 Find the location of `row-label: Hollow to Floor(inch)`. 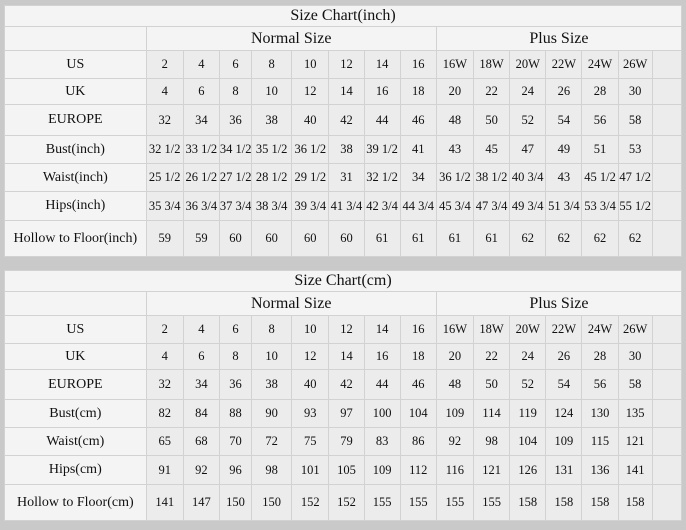

row-label: Hollow to Floor(inch) is located at coordinates (75, 238).